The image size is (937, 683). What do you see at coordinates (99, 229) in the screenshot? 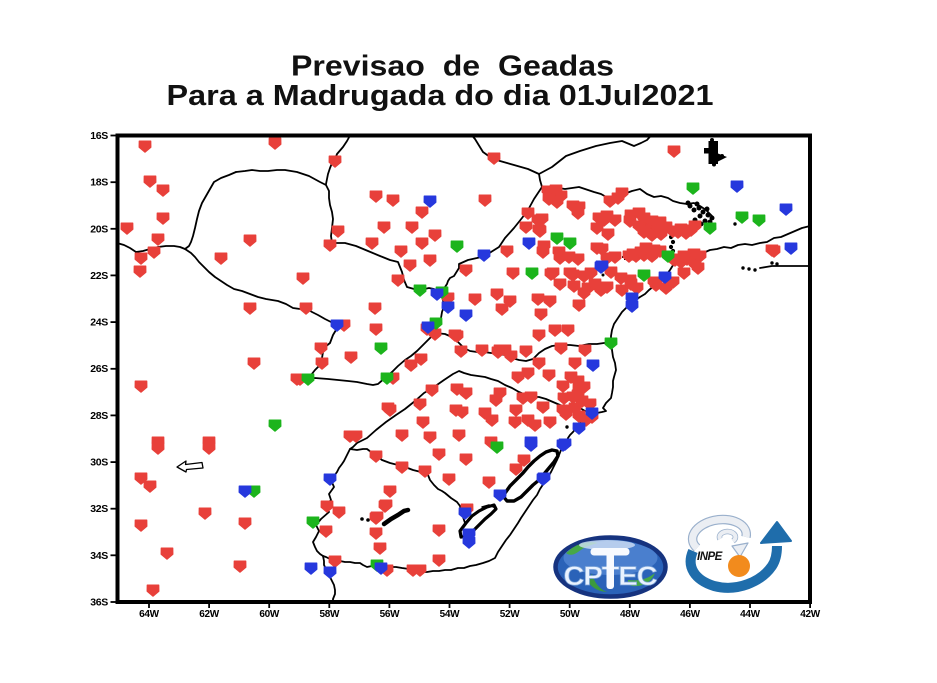
I see `svg-text: 20S` at bounding box center [99, 229].